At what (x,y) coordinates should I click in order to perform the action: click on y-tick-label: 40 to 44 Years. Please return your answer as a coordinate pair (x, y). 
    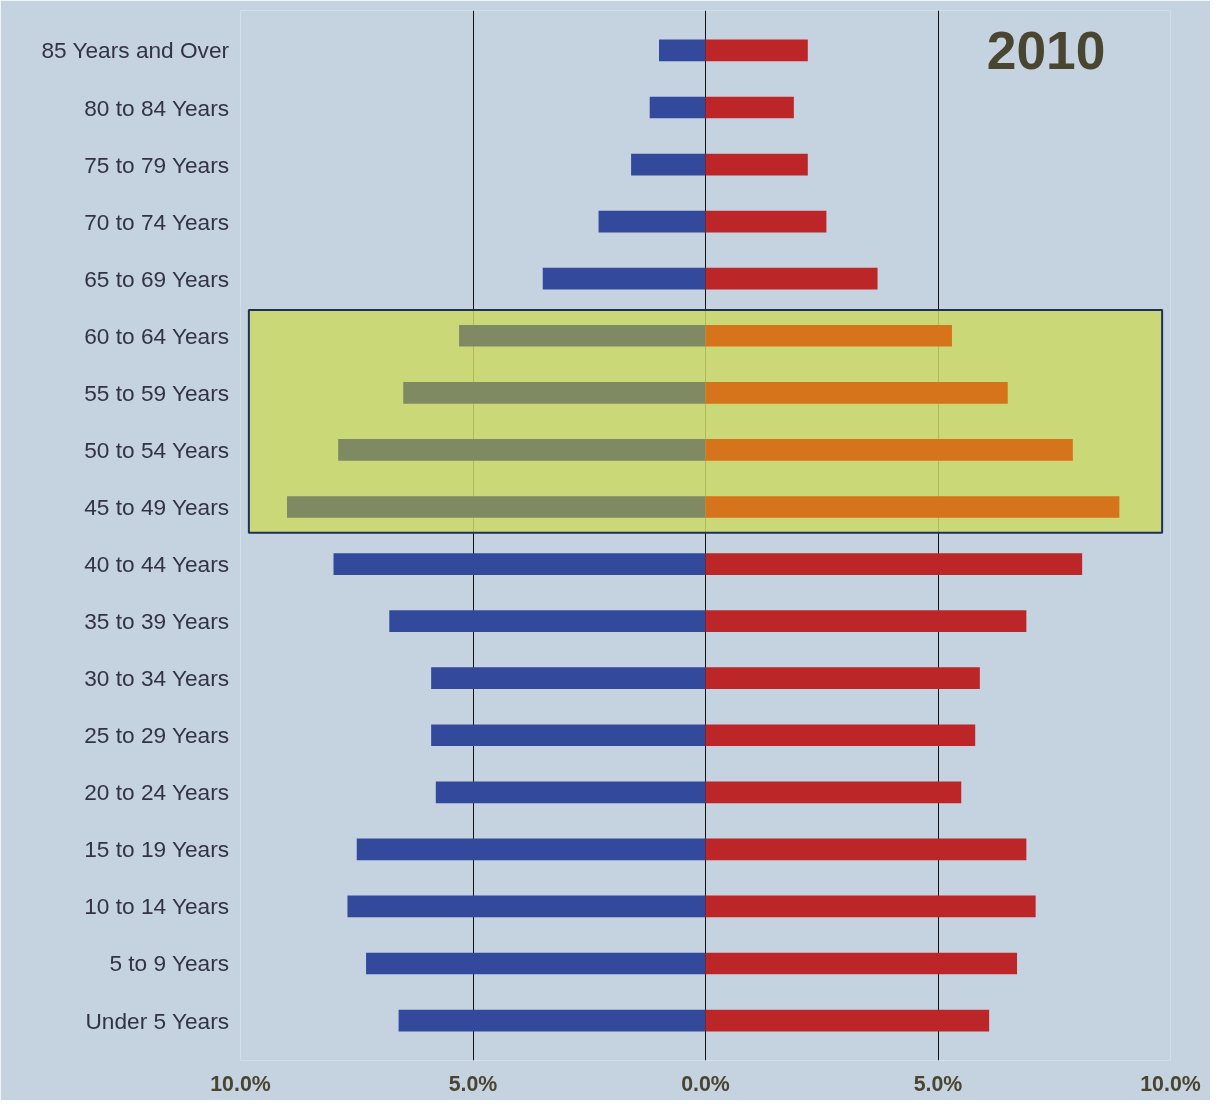
    Looking at the image, I should click on (157, 564).